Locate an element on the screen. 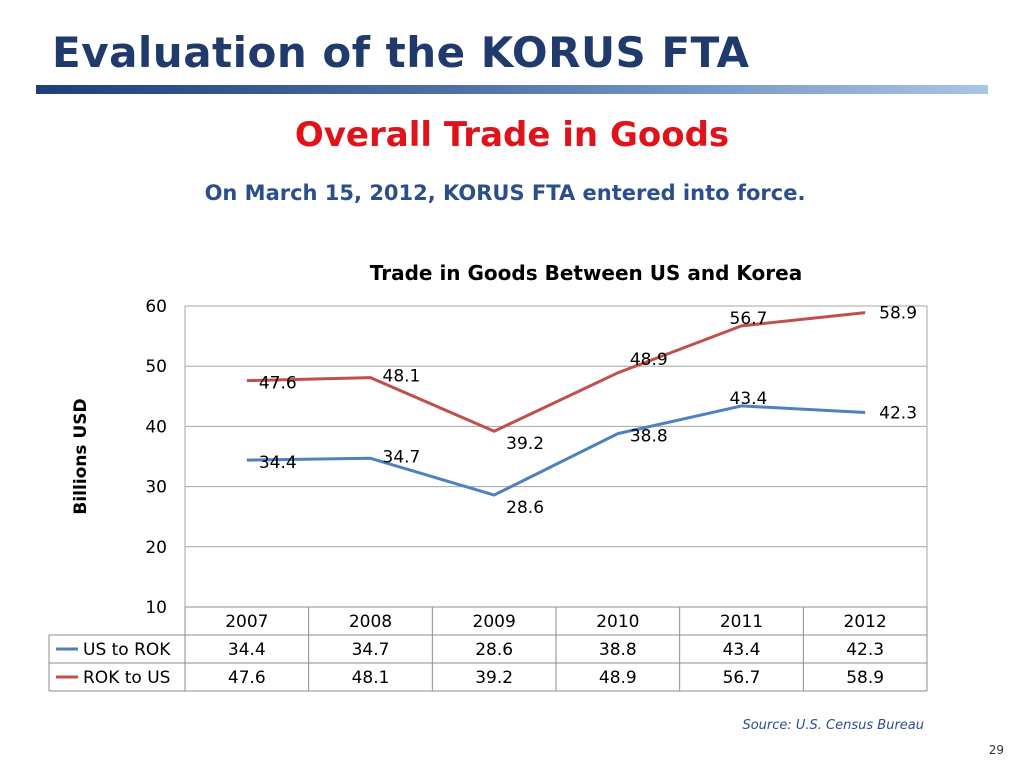  data-label: 43.4 is located at coordinates (749, 399).